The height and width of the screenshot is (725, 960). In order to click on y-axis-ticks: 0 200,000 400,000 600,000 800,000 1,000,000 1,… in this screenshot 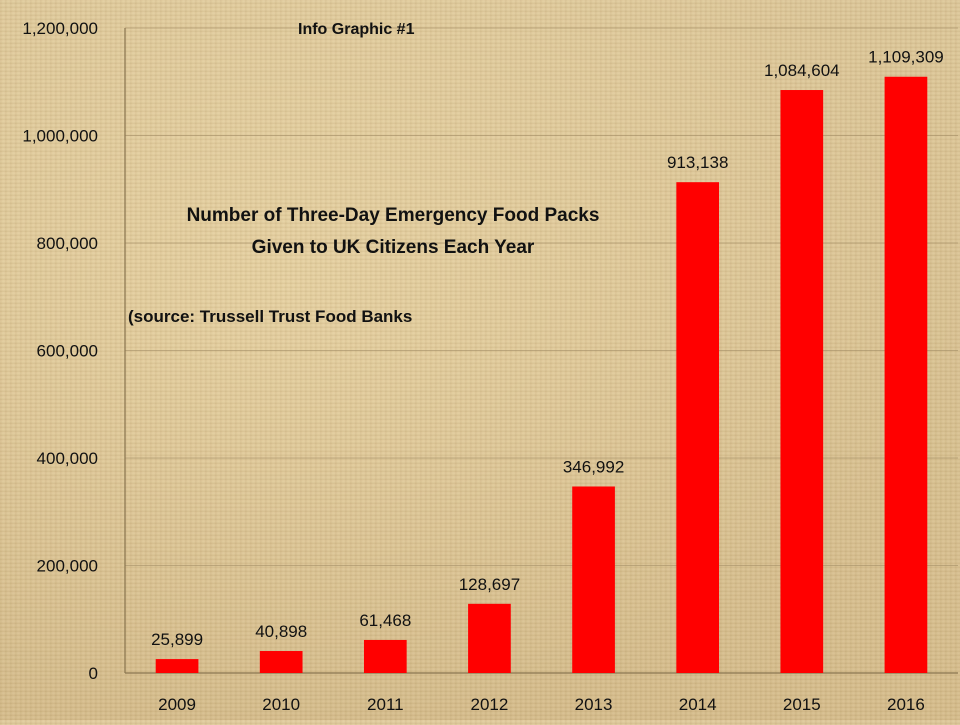, I will do `click(60, 351)`.